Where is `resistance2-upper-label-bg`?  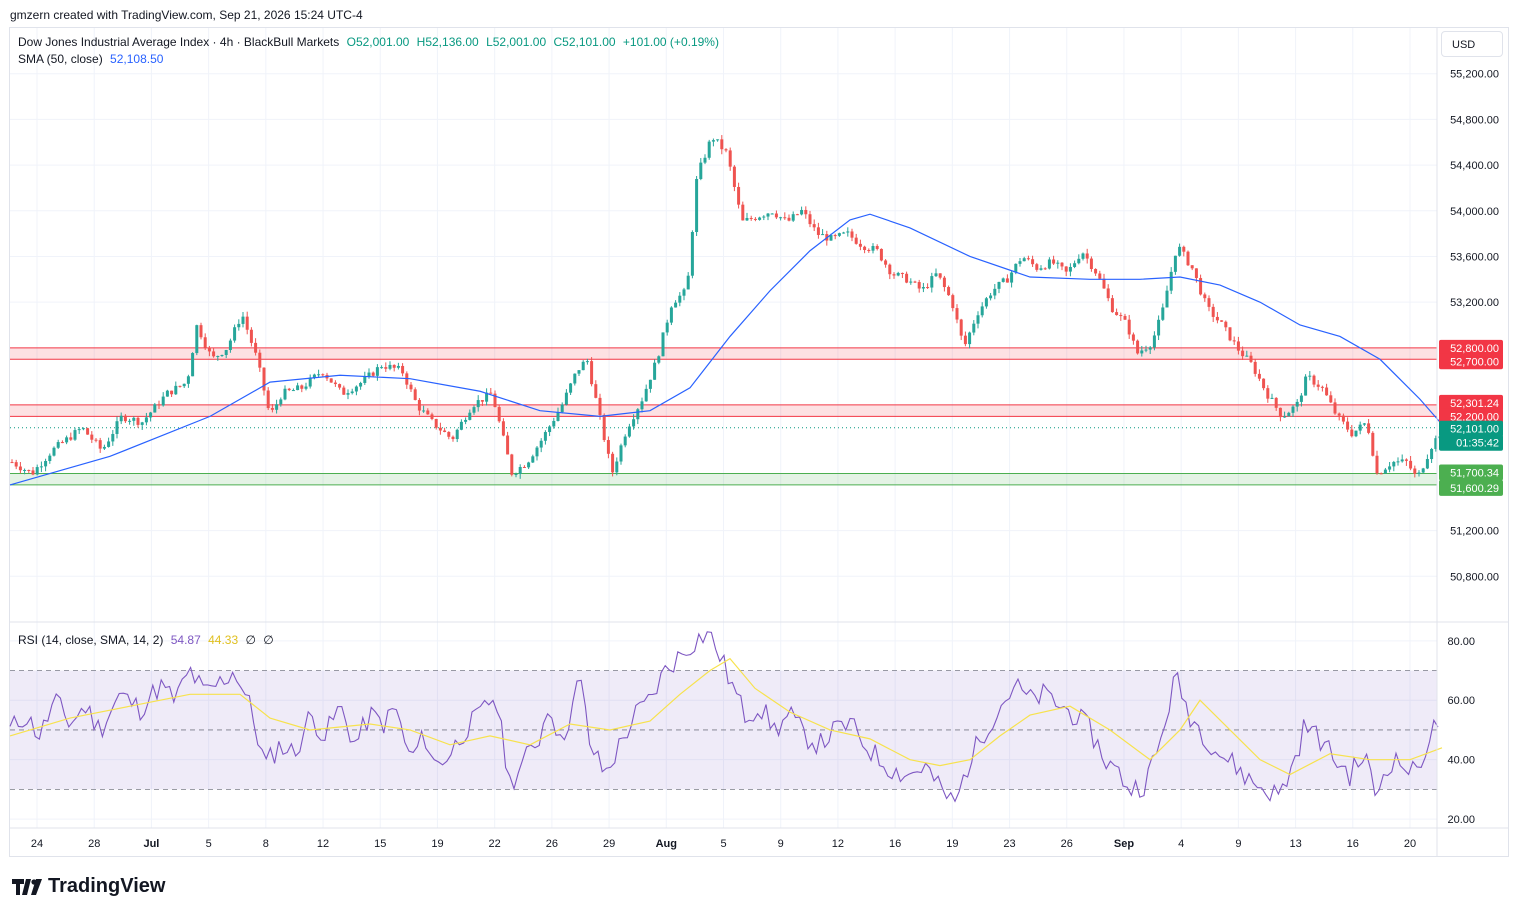
resistance2-upper-label-bg is located at coordinates (1471, 402).